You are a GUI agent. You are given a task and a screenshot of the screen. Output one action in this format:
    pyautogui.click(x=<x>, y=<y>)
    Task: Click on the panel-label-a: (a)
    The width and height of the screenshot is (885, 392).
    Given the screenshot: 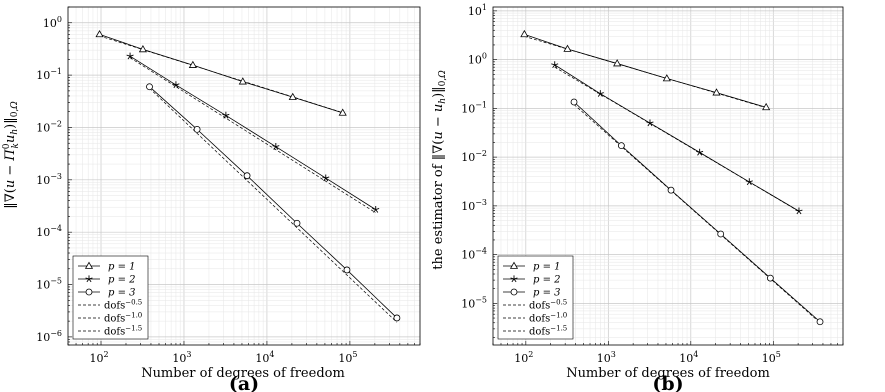 What is the action you would take?
    pyautogui.click(x=244, y=382)
    